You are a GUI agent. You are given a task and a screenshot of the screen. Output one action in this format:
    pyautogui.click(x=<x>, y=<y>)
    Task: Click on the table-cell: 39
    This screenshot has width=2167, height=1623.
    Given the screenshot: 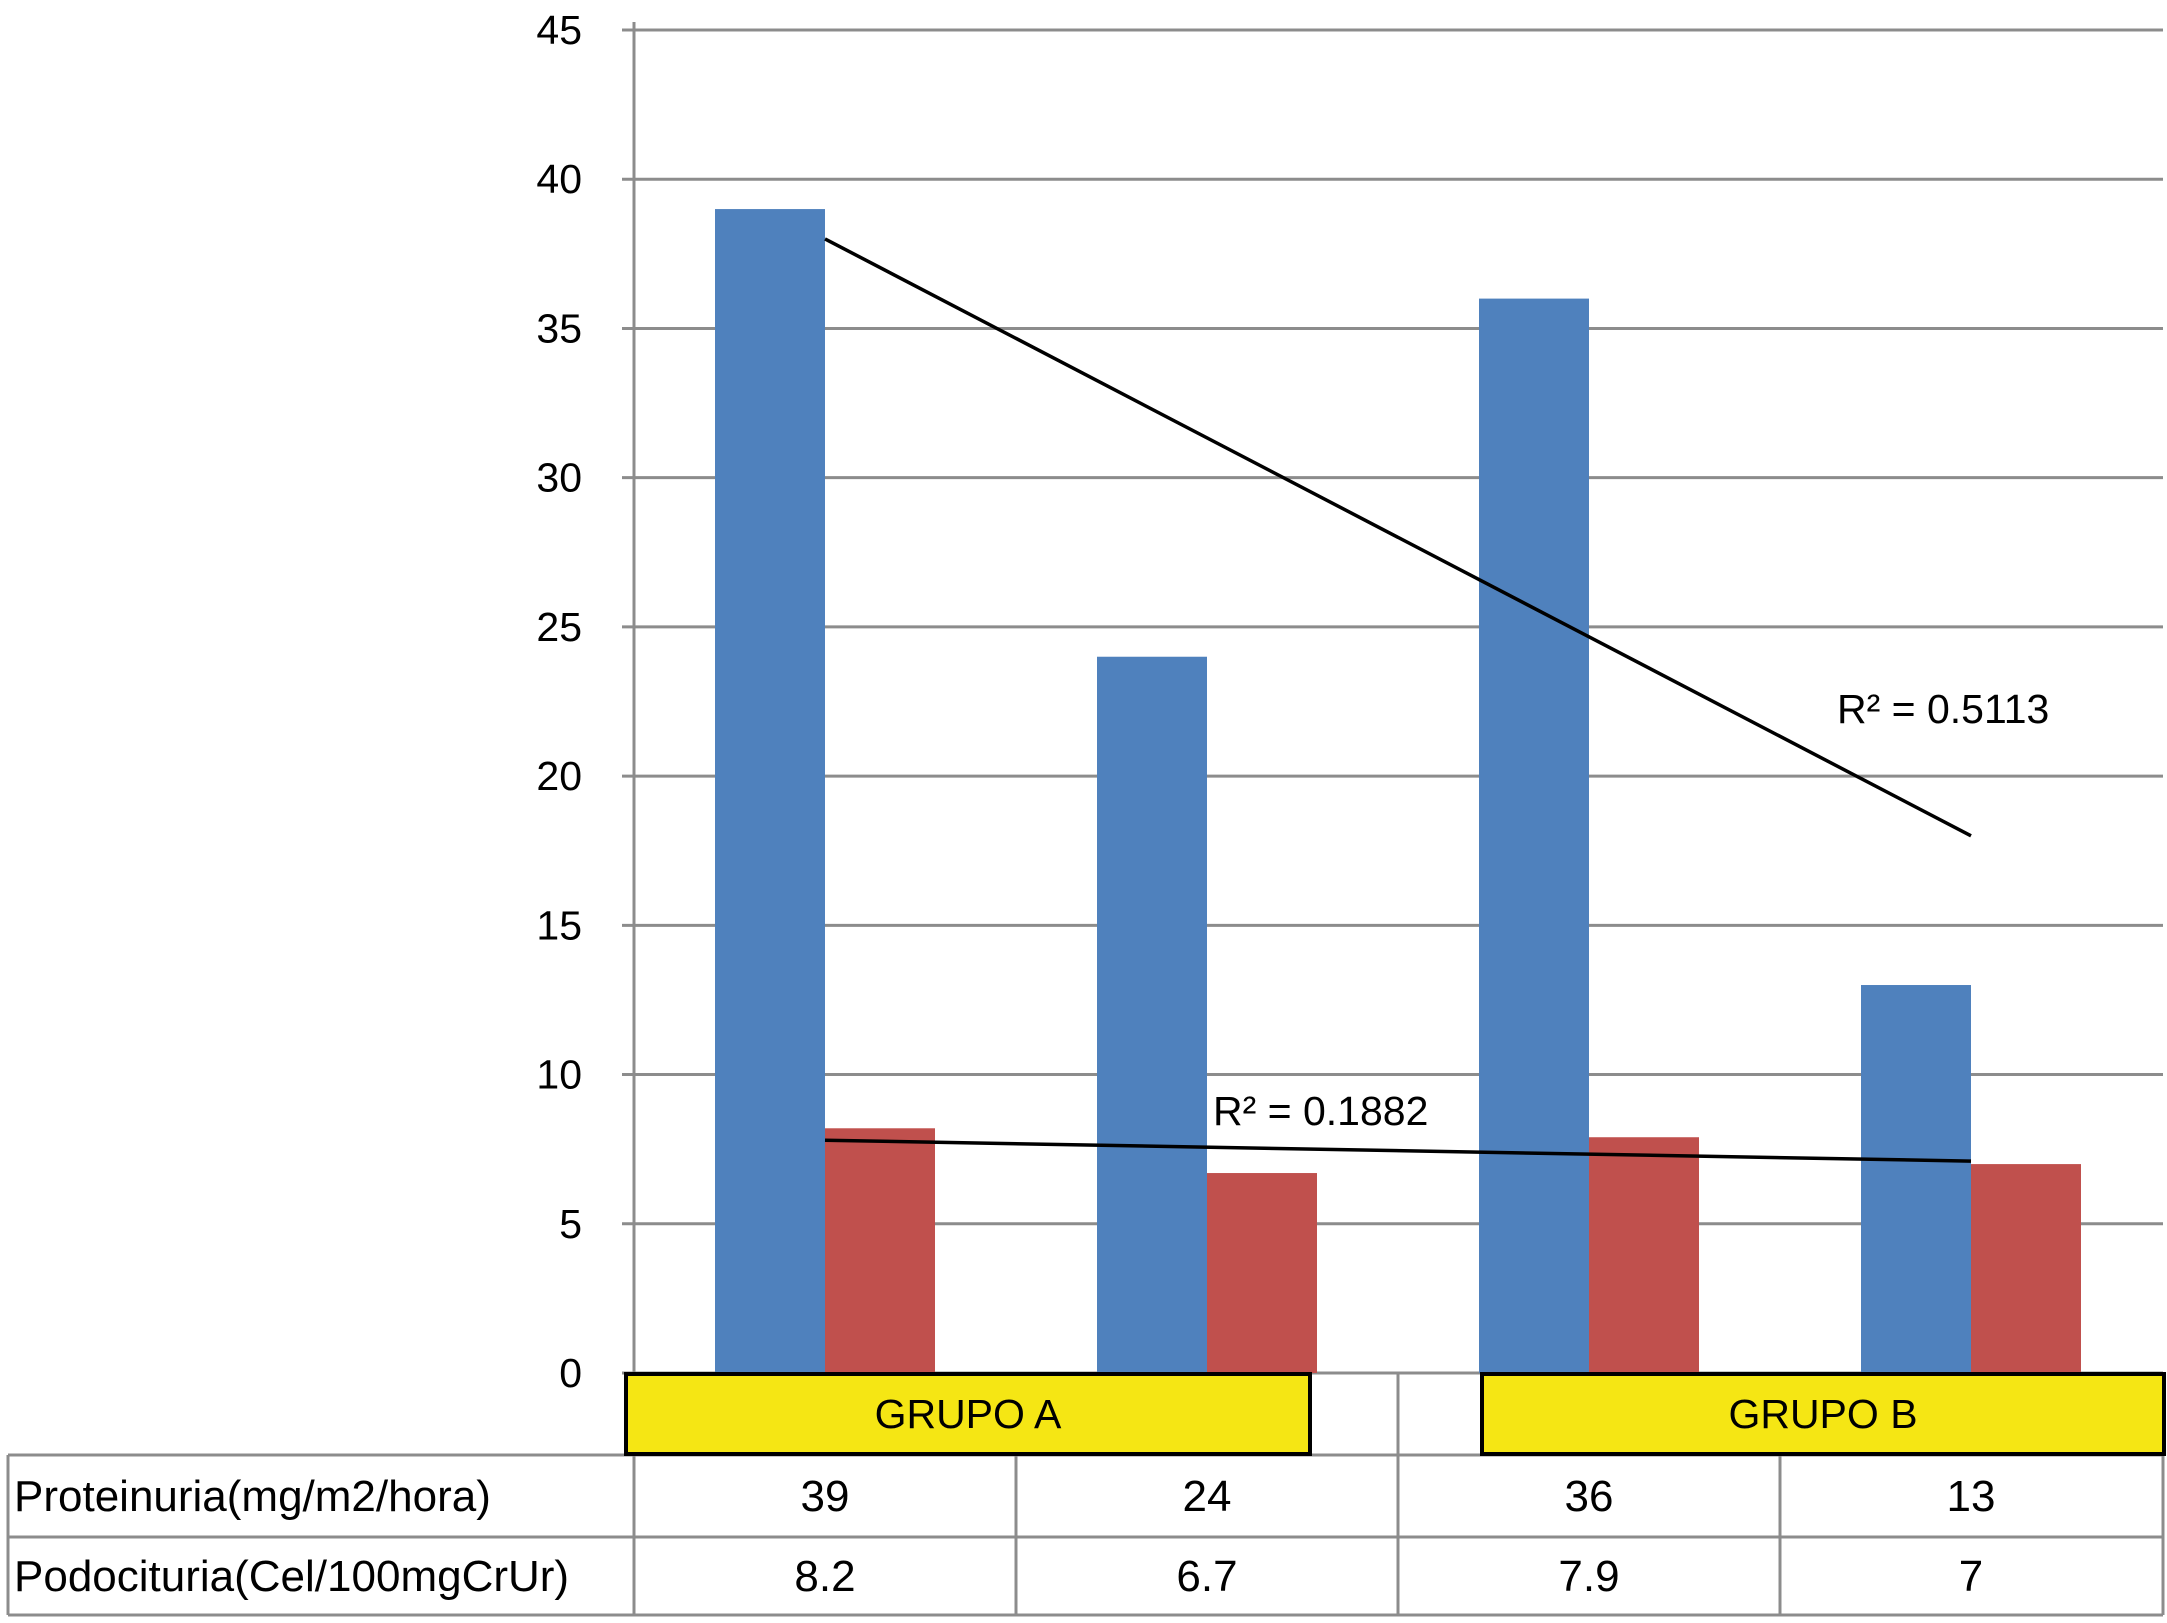 What is the action you would take?
    pyautogui.click(x=825, y=1496)
    